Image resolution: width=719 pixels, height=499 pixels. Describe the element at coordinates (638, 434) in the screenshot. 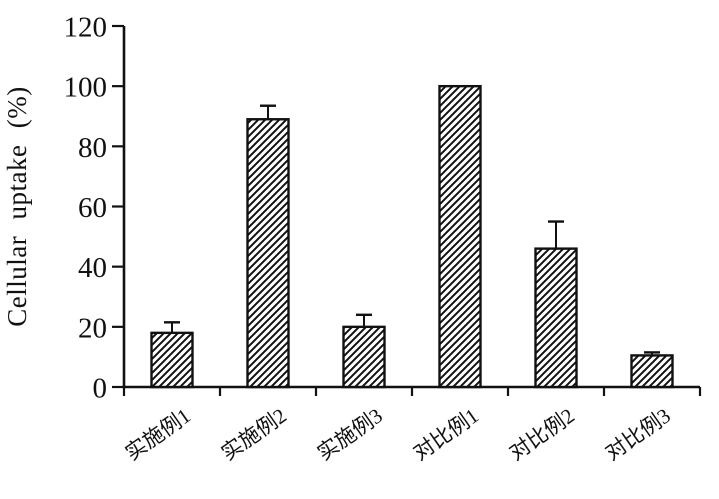

I see `x-category-label: 对比例3` at that location.